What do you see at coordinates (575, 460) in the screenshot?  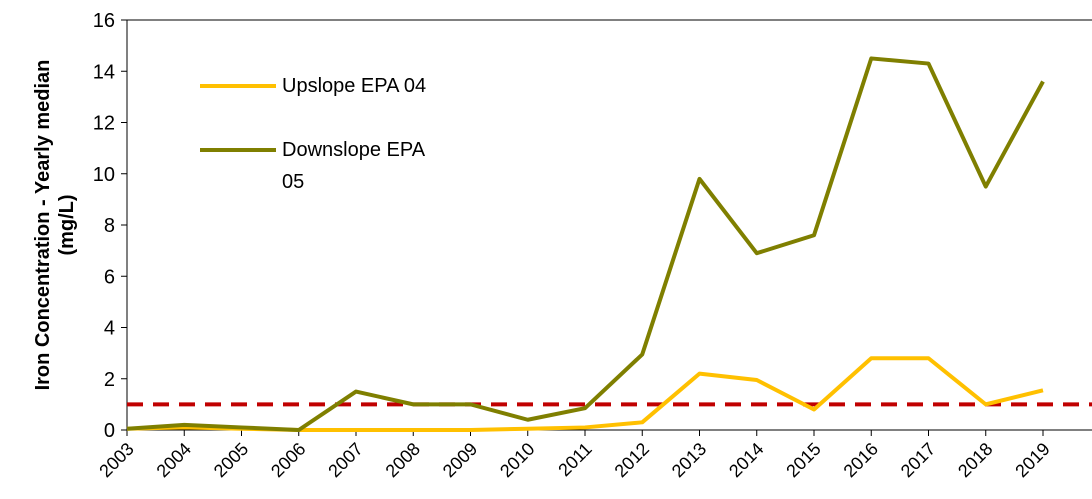 I see `x-tick-label: 2011` at bounding box center [575, 460].